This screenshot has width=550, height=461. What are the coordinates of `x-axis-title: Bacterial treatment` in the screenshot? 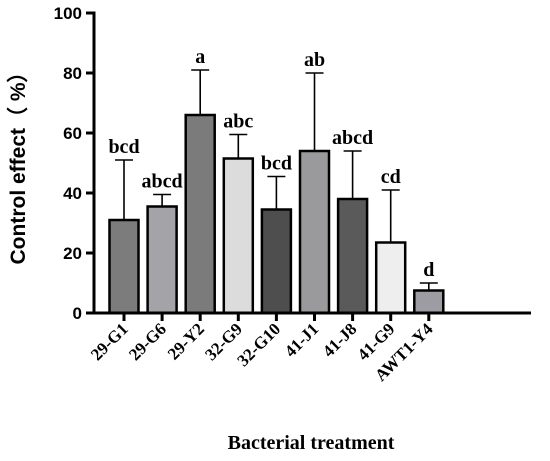 It's located at (311, 443).